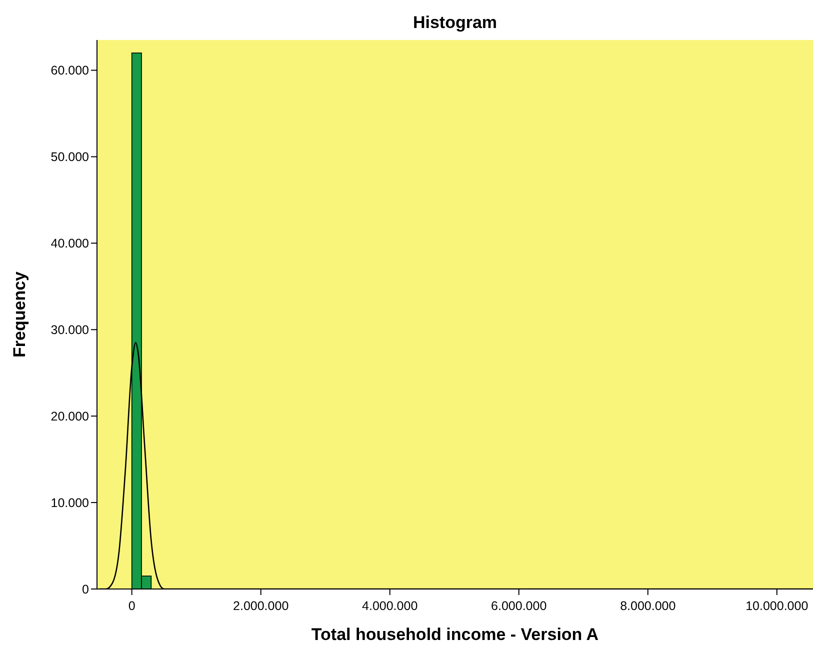 Image resolution: width=813 pixels, height=647 pixels. What do you see at coordinates (70, 416) in the screenshot?
I see `y-tick-label: 20.000` at bounding box center [70, 416].